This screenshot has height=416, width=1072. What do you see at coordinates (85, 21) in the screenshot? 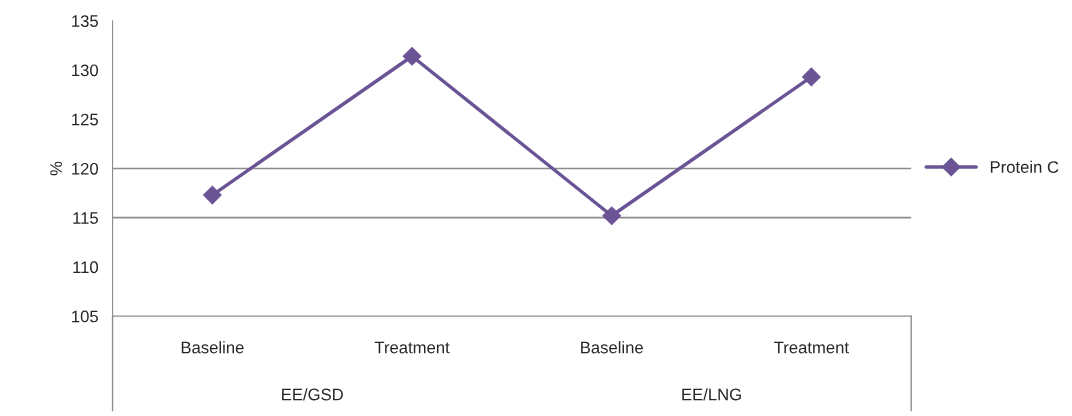
I see `y-tick-label: 135` at bounding box center [85, 21].